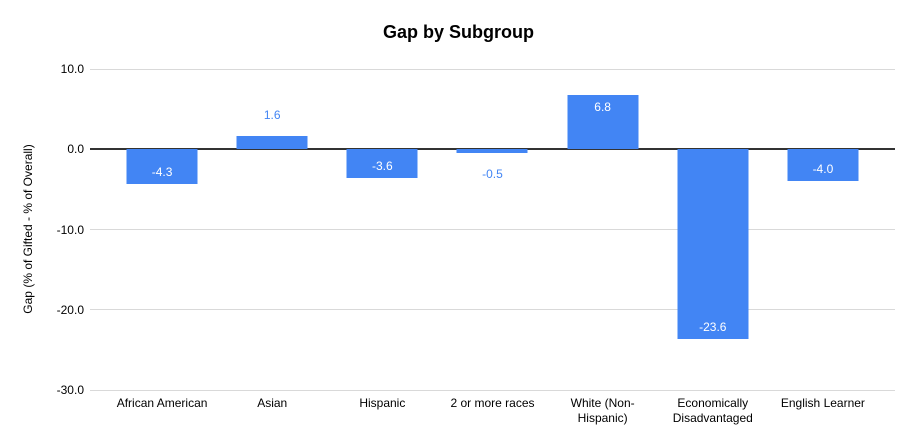 This screenshot has height=448, width=917. I want to click on bar-column: -0.5, so click(492, 229).